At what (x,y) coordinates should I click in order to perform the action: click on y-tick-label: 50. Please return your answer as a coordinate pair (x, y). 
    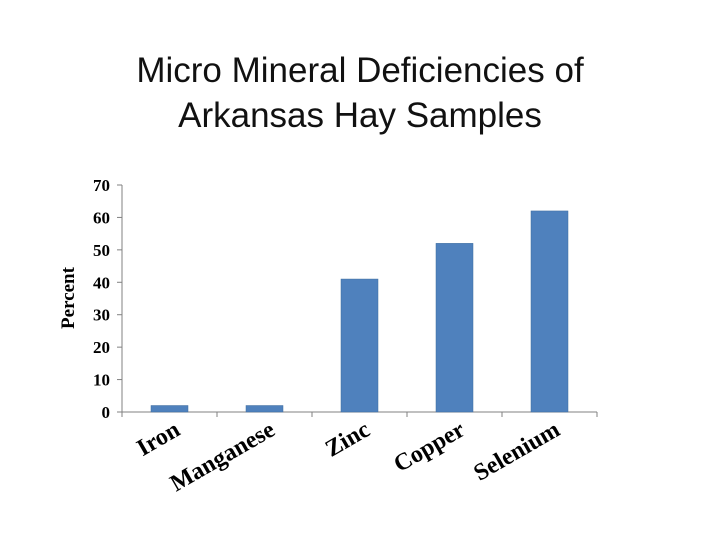
    Looking at the image, I should click on (101, 250).